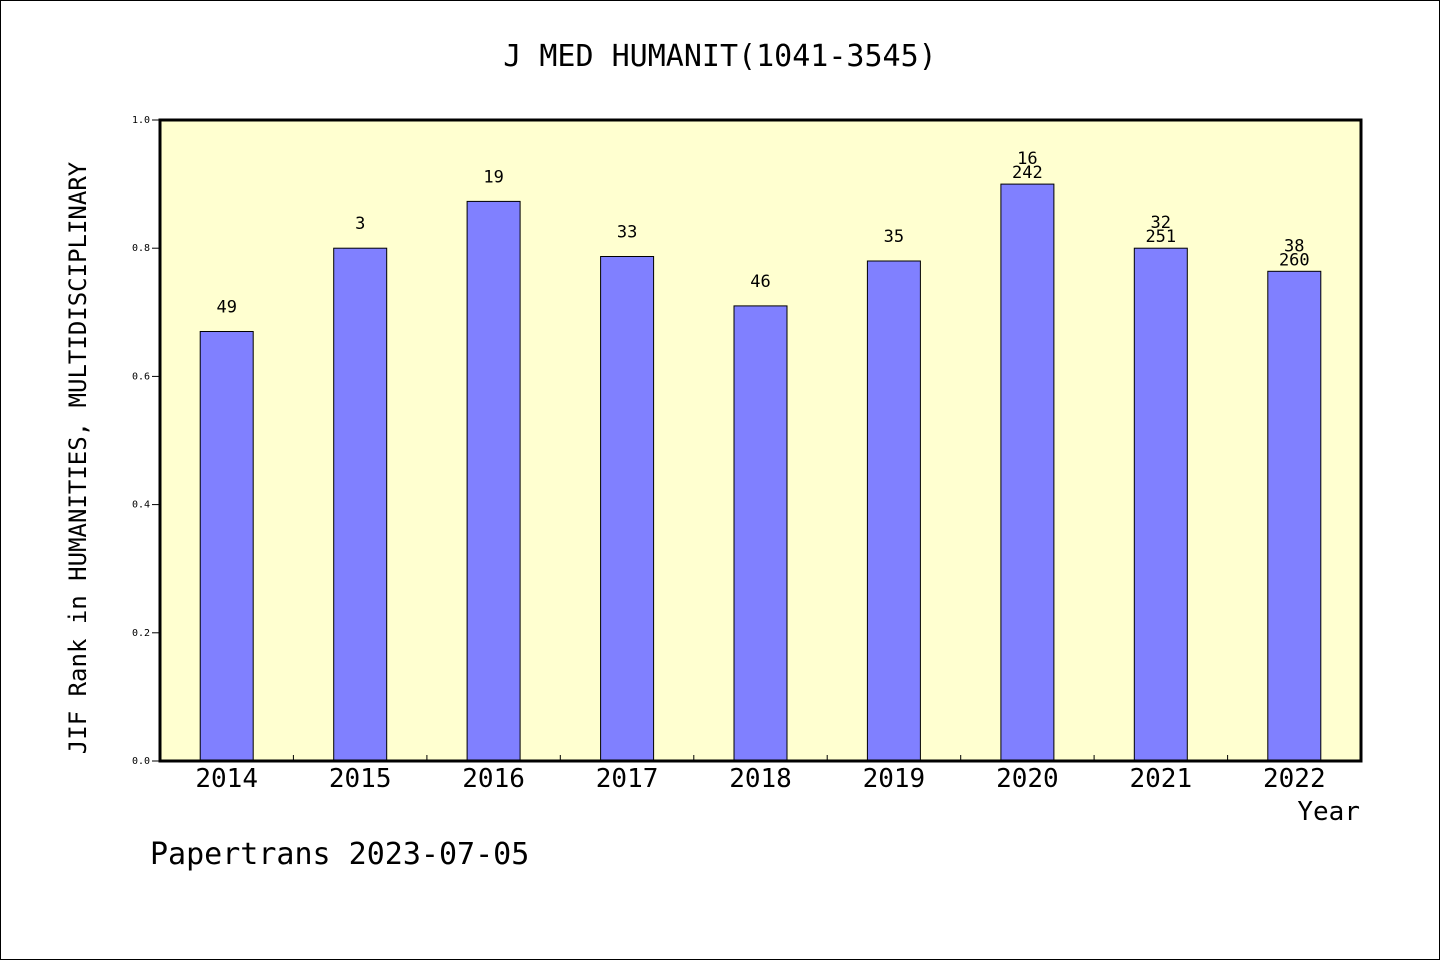 The height and width of the screenshot is (960, 1440). What do you see at coordinates (493, 779) in the screenshot?
I see `x-tick-label-2016: 2016` at bounding box center [493, 779].